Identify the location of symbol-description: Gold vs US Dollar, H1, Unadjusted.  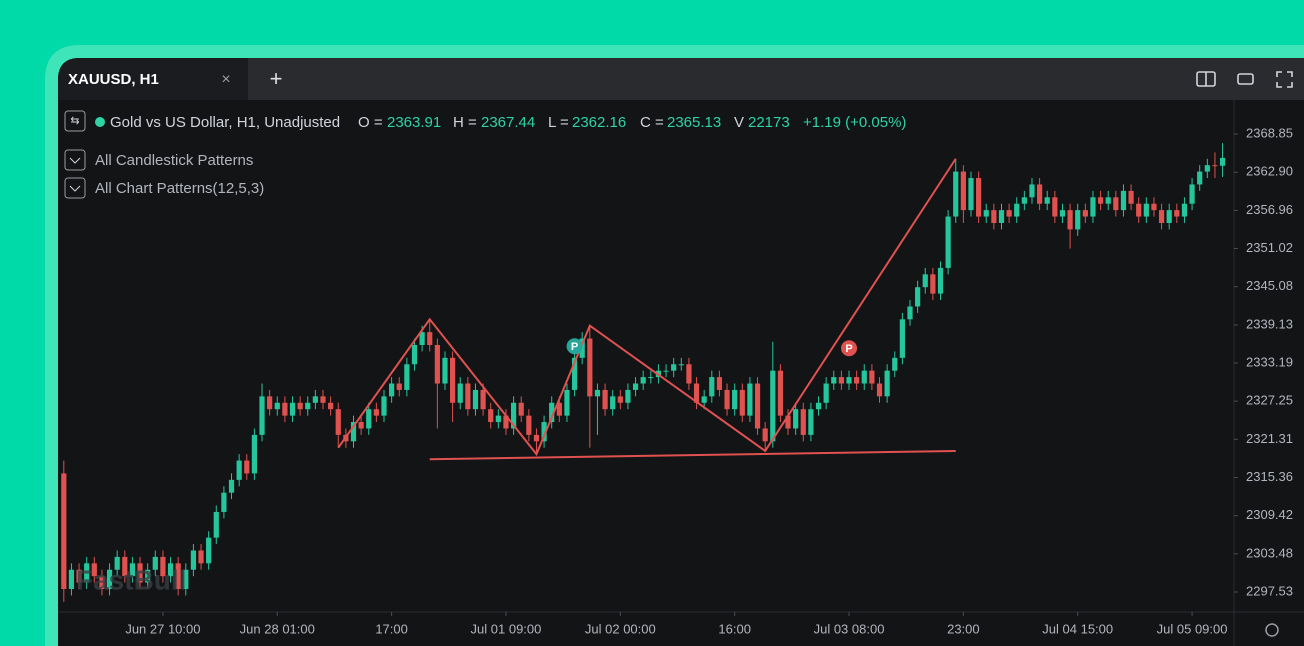
(225, 122).